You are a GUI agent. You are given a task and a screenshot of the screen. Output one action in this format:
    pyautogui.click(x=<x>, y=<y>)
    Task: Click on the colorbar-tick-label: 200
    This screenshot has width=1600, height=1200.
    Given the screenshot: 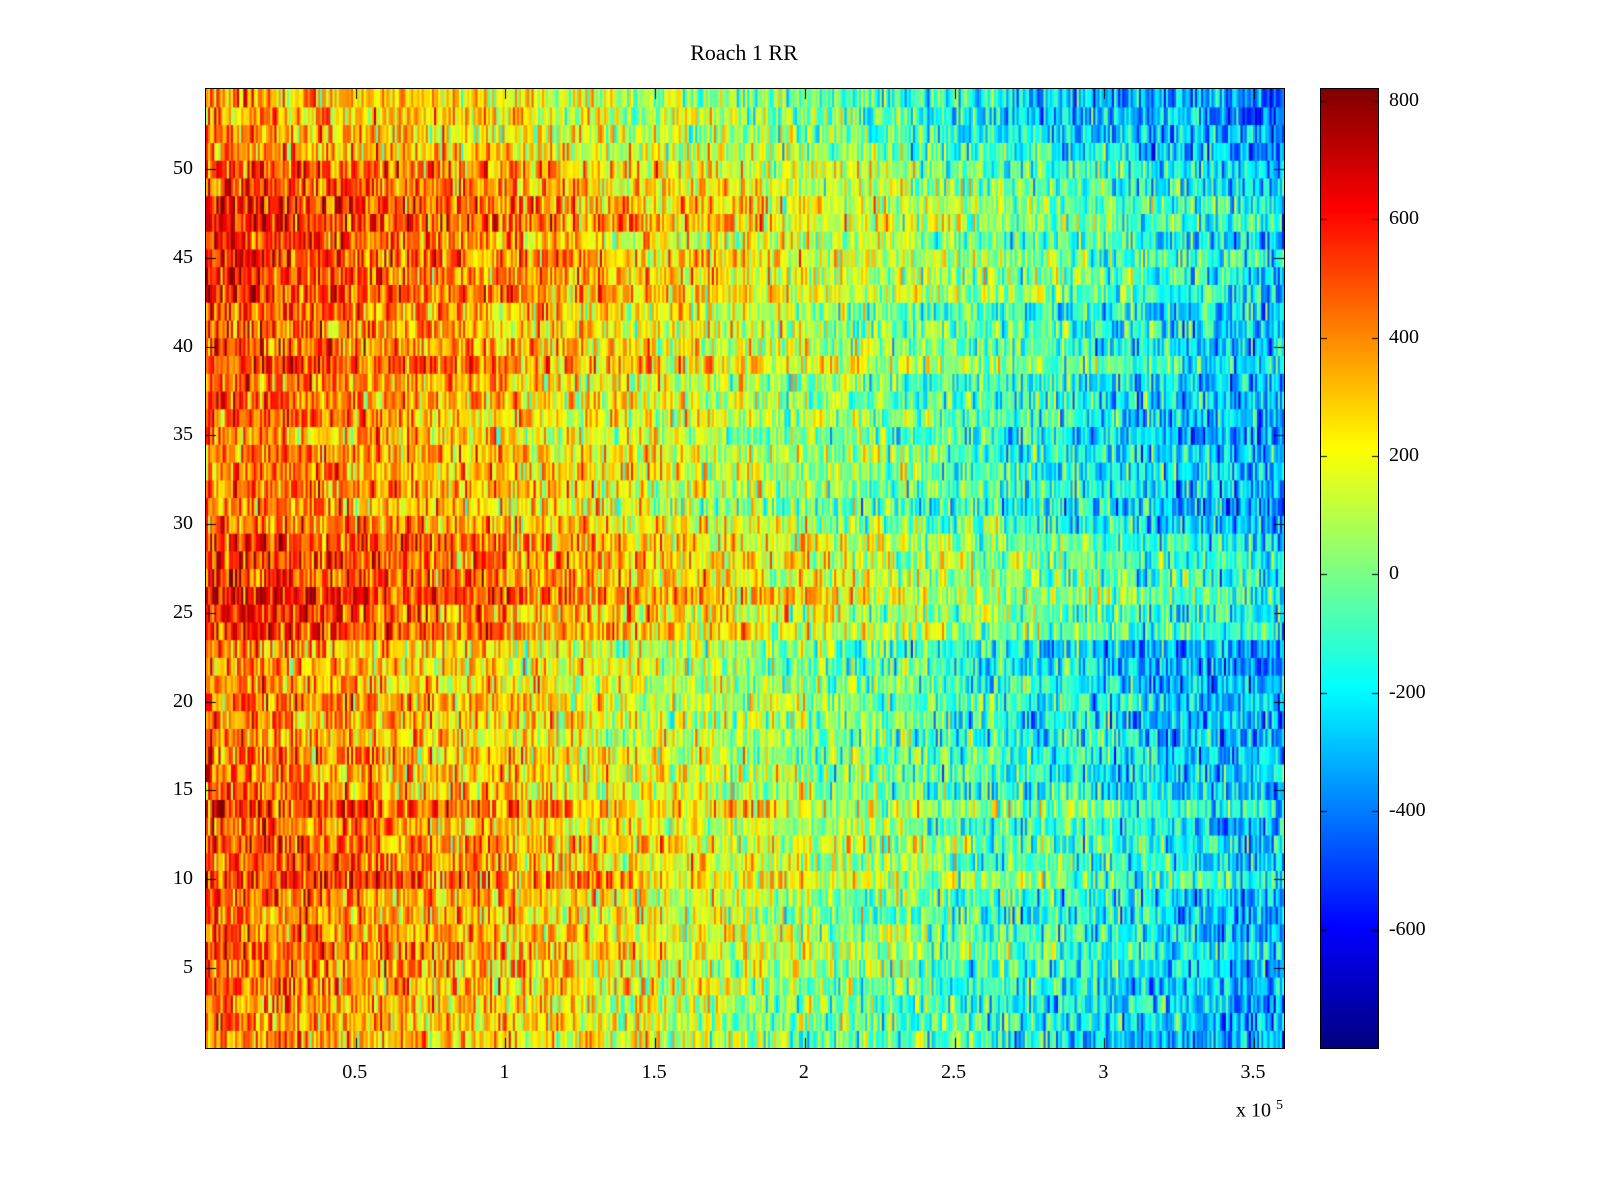 What is the action you would take?
    pyautogui.click(x=1404, y=455)
    